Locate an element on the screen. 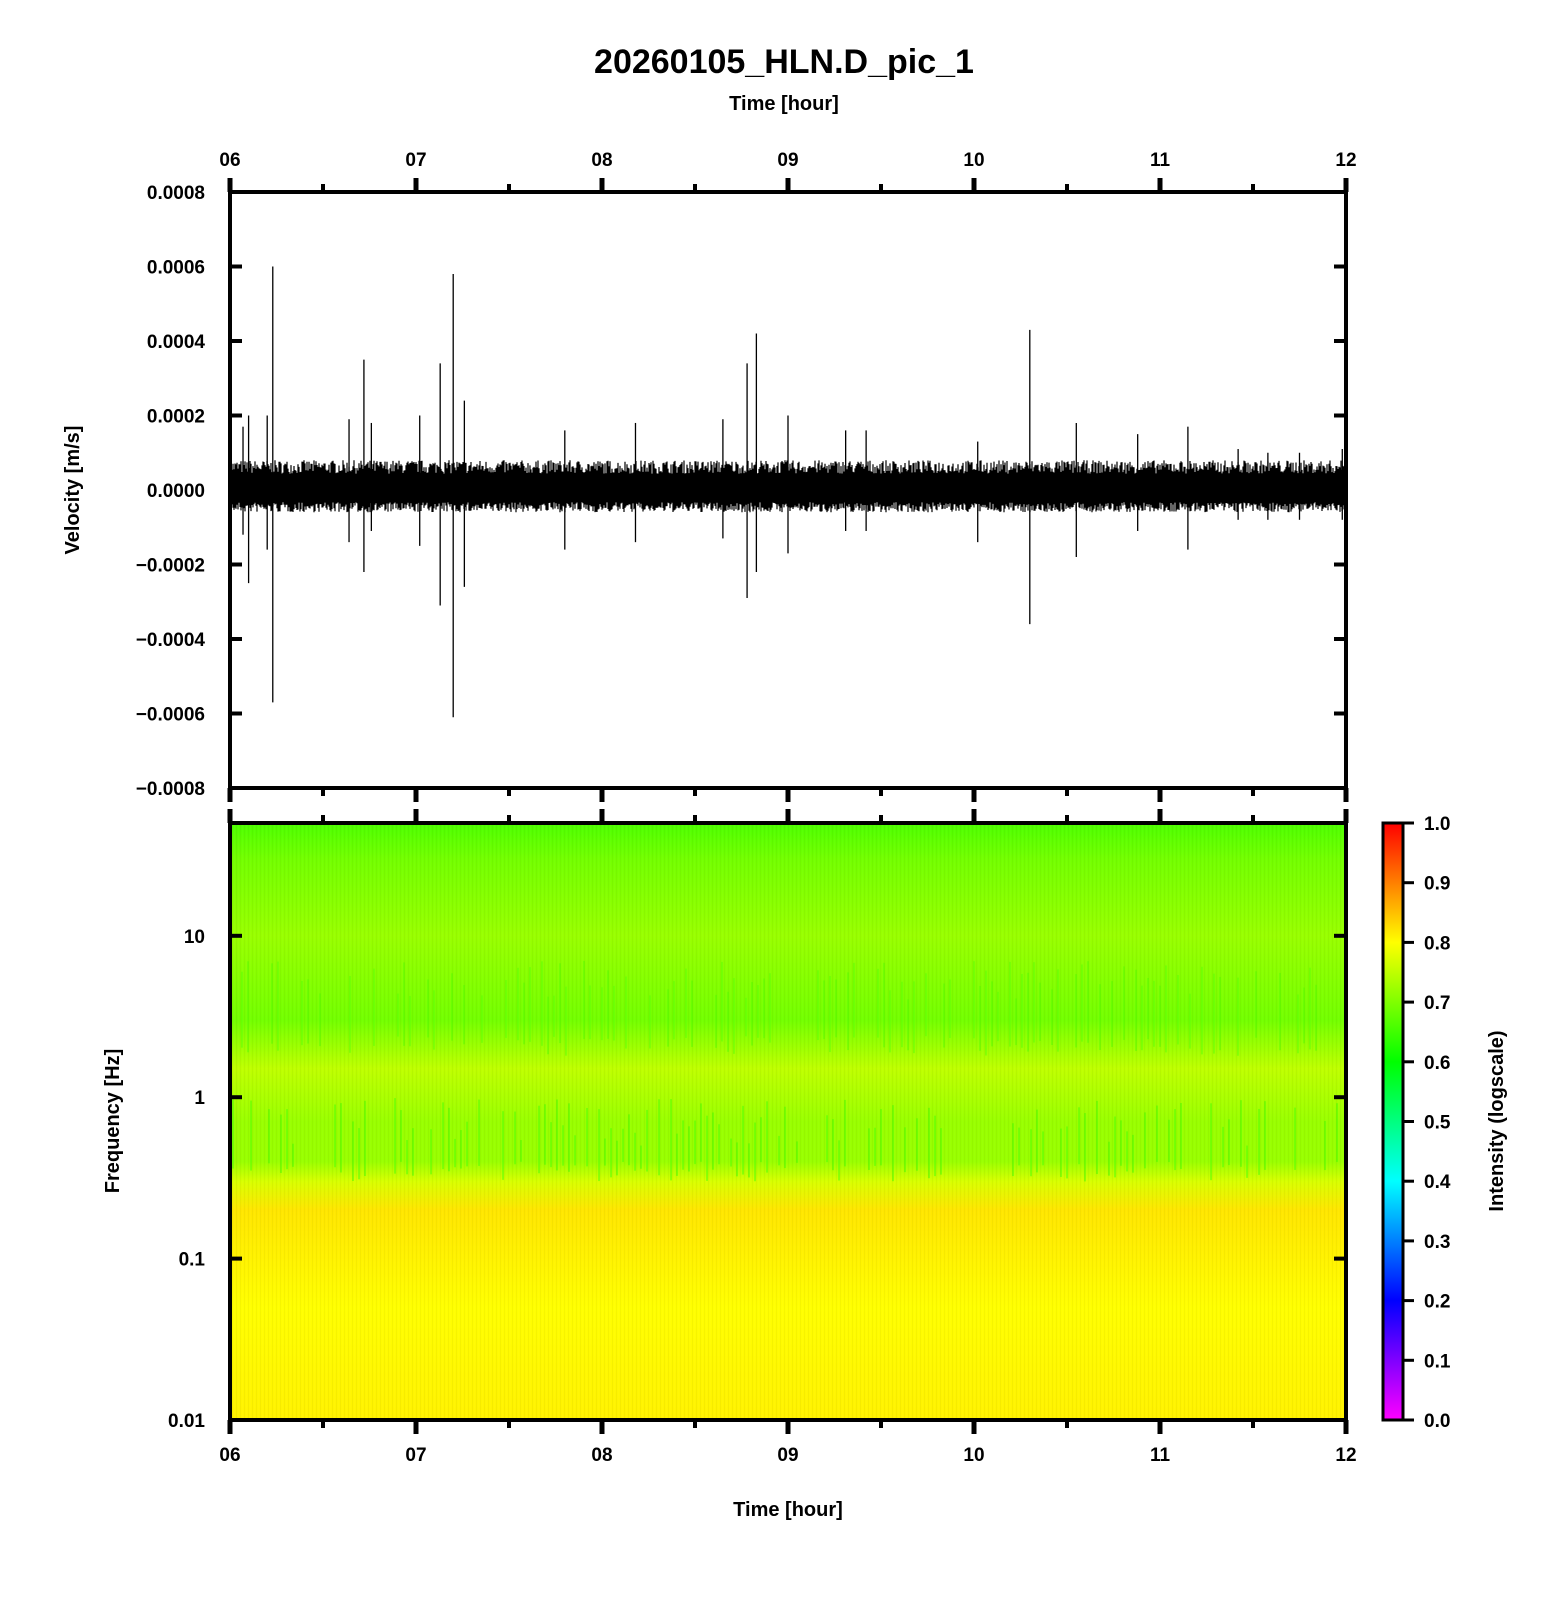  y-tick-label: 0.0000 is located at coordinates (176, 491).